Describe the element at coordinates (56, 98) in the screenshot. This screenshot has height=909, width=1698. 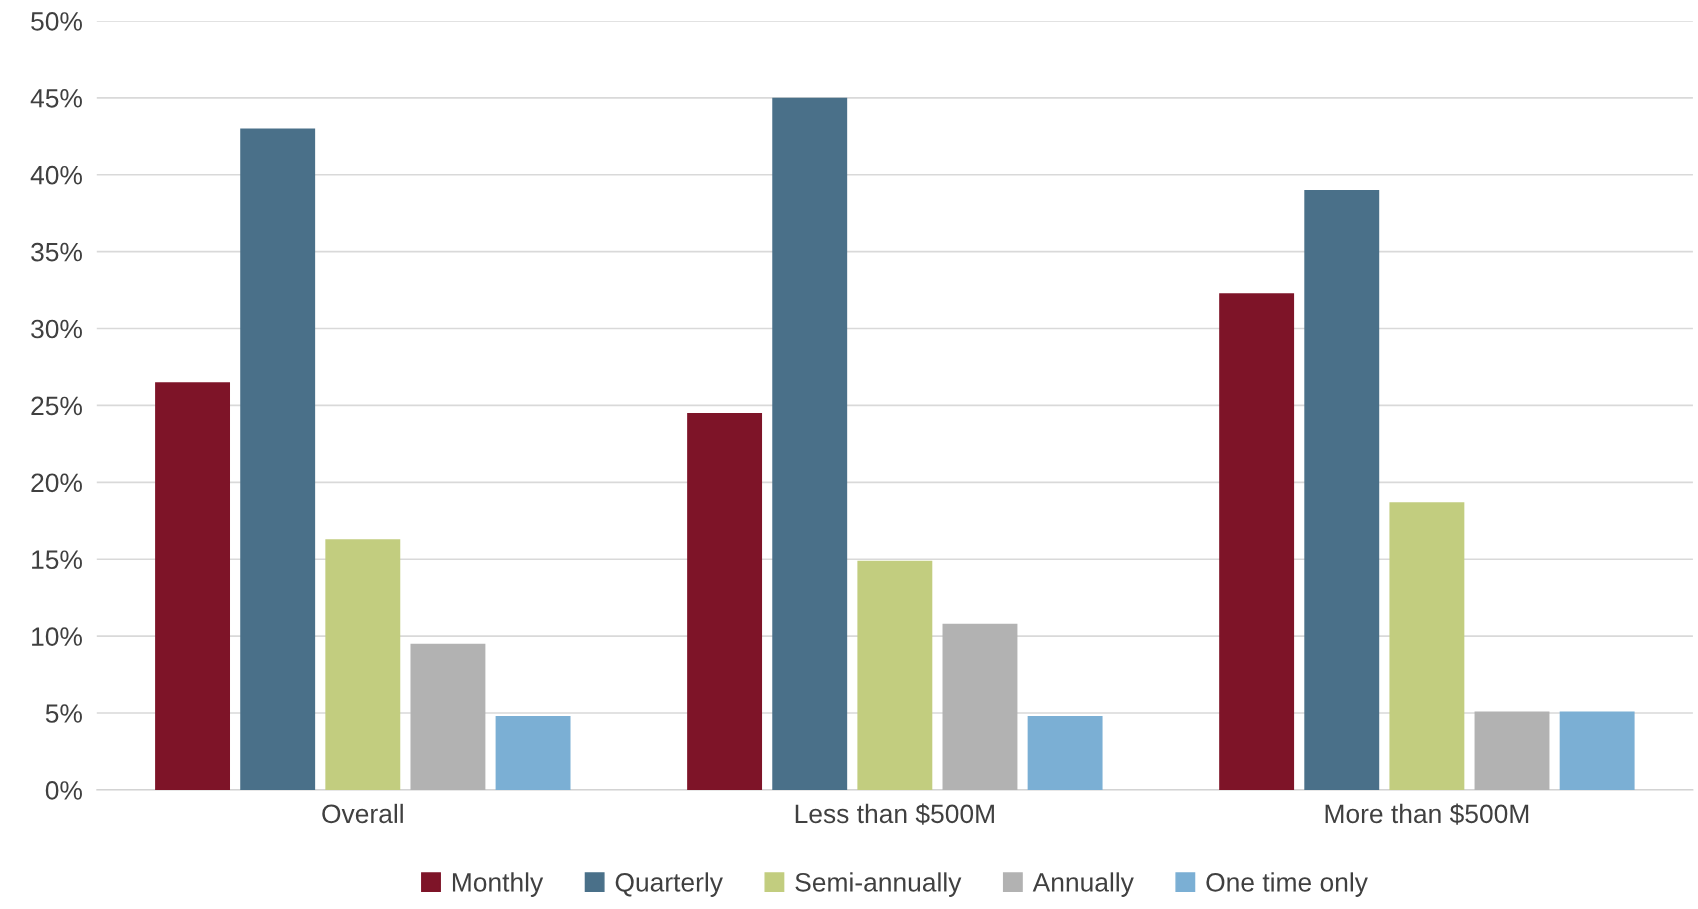
I see `y-tick-label: 45%` at that location.